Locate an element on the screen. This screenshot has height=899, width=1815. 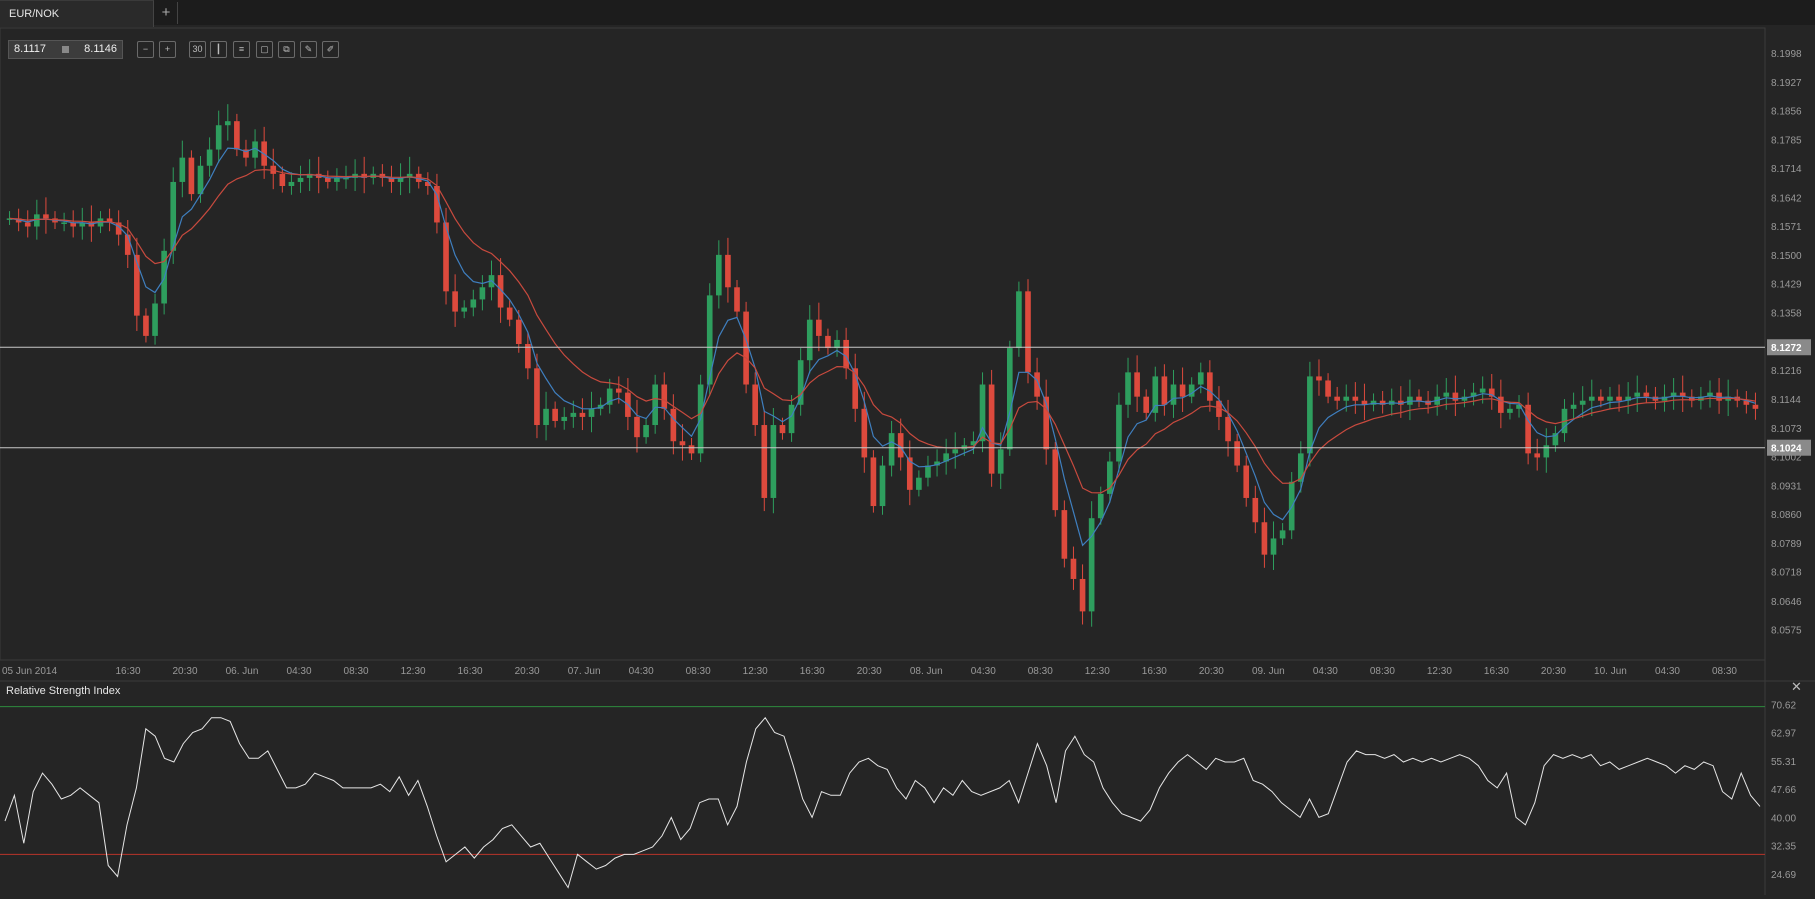
rsi-y-tick-label: 47.66 is located at coordinates (1783, 790).